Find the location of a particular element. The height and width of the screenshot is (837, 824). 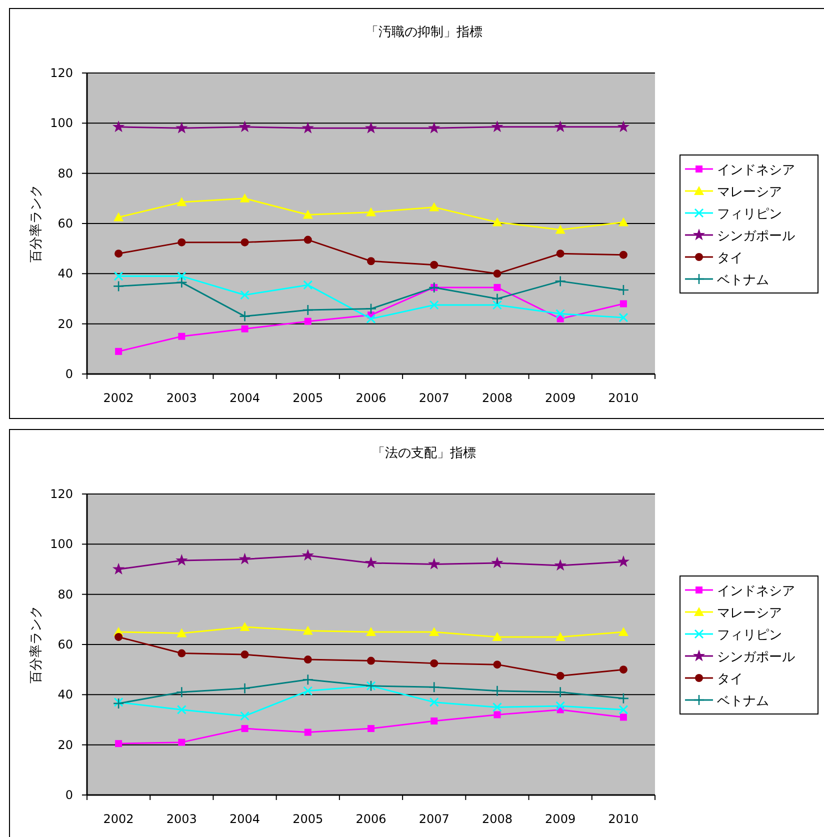

y-tick-label: 120 is located at coordinates (61, 494).